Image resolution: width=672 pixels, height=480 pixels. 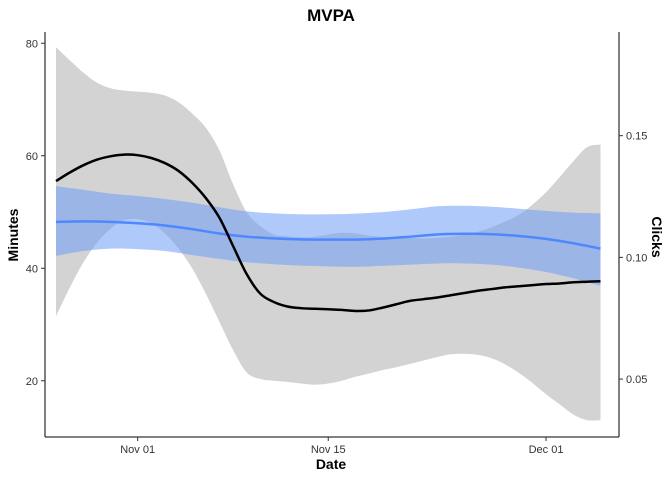 What do you see at coordinates (32, 157) in the screenshot?
I see `y-tick-label: 60` at bounding box center [32, 157].